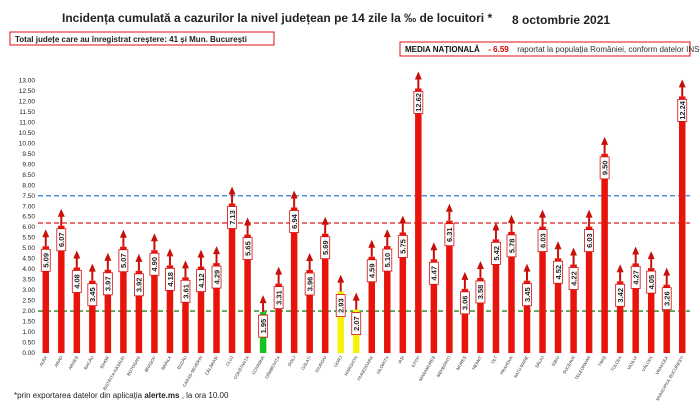  I want to click on value-label: 6.31, so click(449, 235).